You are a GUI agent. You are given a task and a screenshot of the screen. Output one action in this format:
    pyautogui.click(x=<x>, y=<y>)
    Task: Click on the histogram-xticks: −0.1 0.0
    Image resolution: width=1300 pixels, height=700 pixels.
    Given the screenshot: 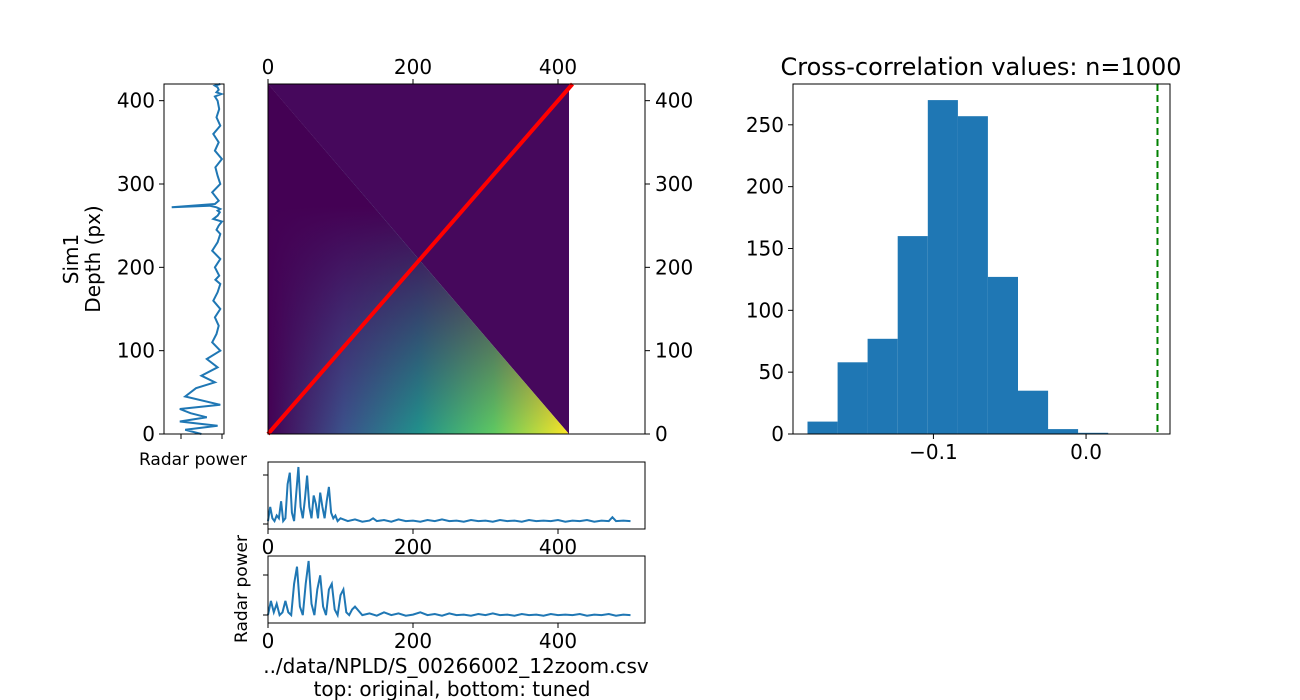 What is the action you would take?
    pyautogui.click(x=1005, y=449)
    